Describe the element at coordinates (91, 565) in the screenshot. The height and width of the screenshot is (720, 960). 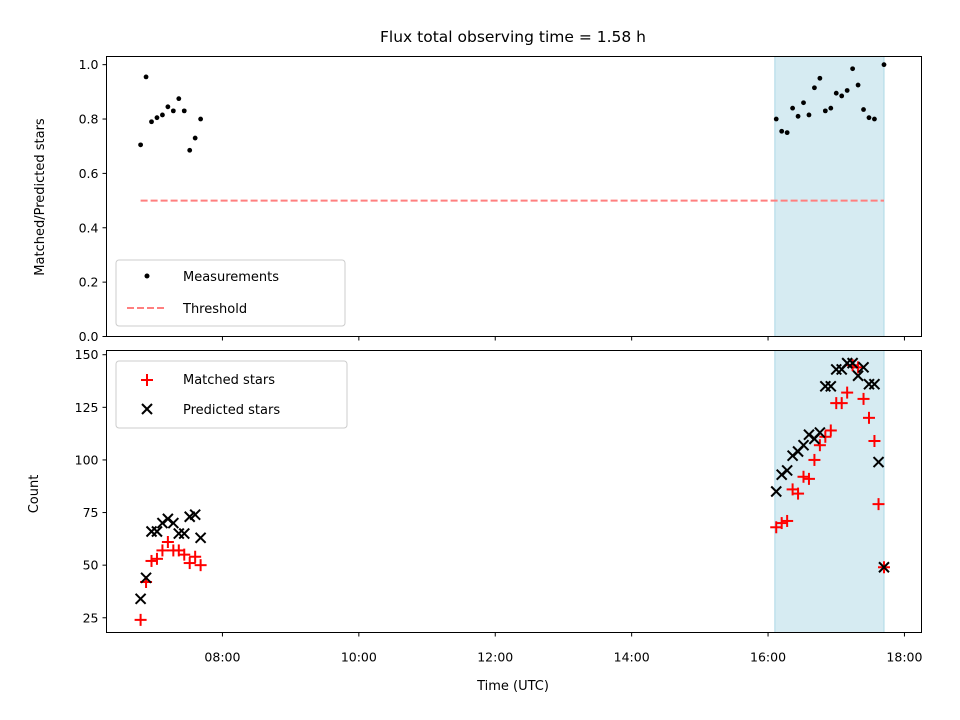
I see `bottom-y-tick-label: 50` at that location.